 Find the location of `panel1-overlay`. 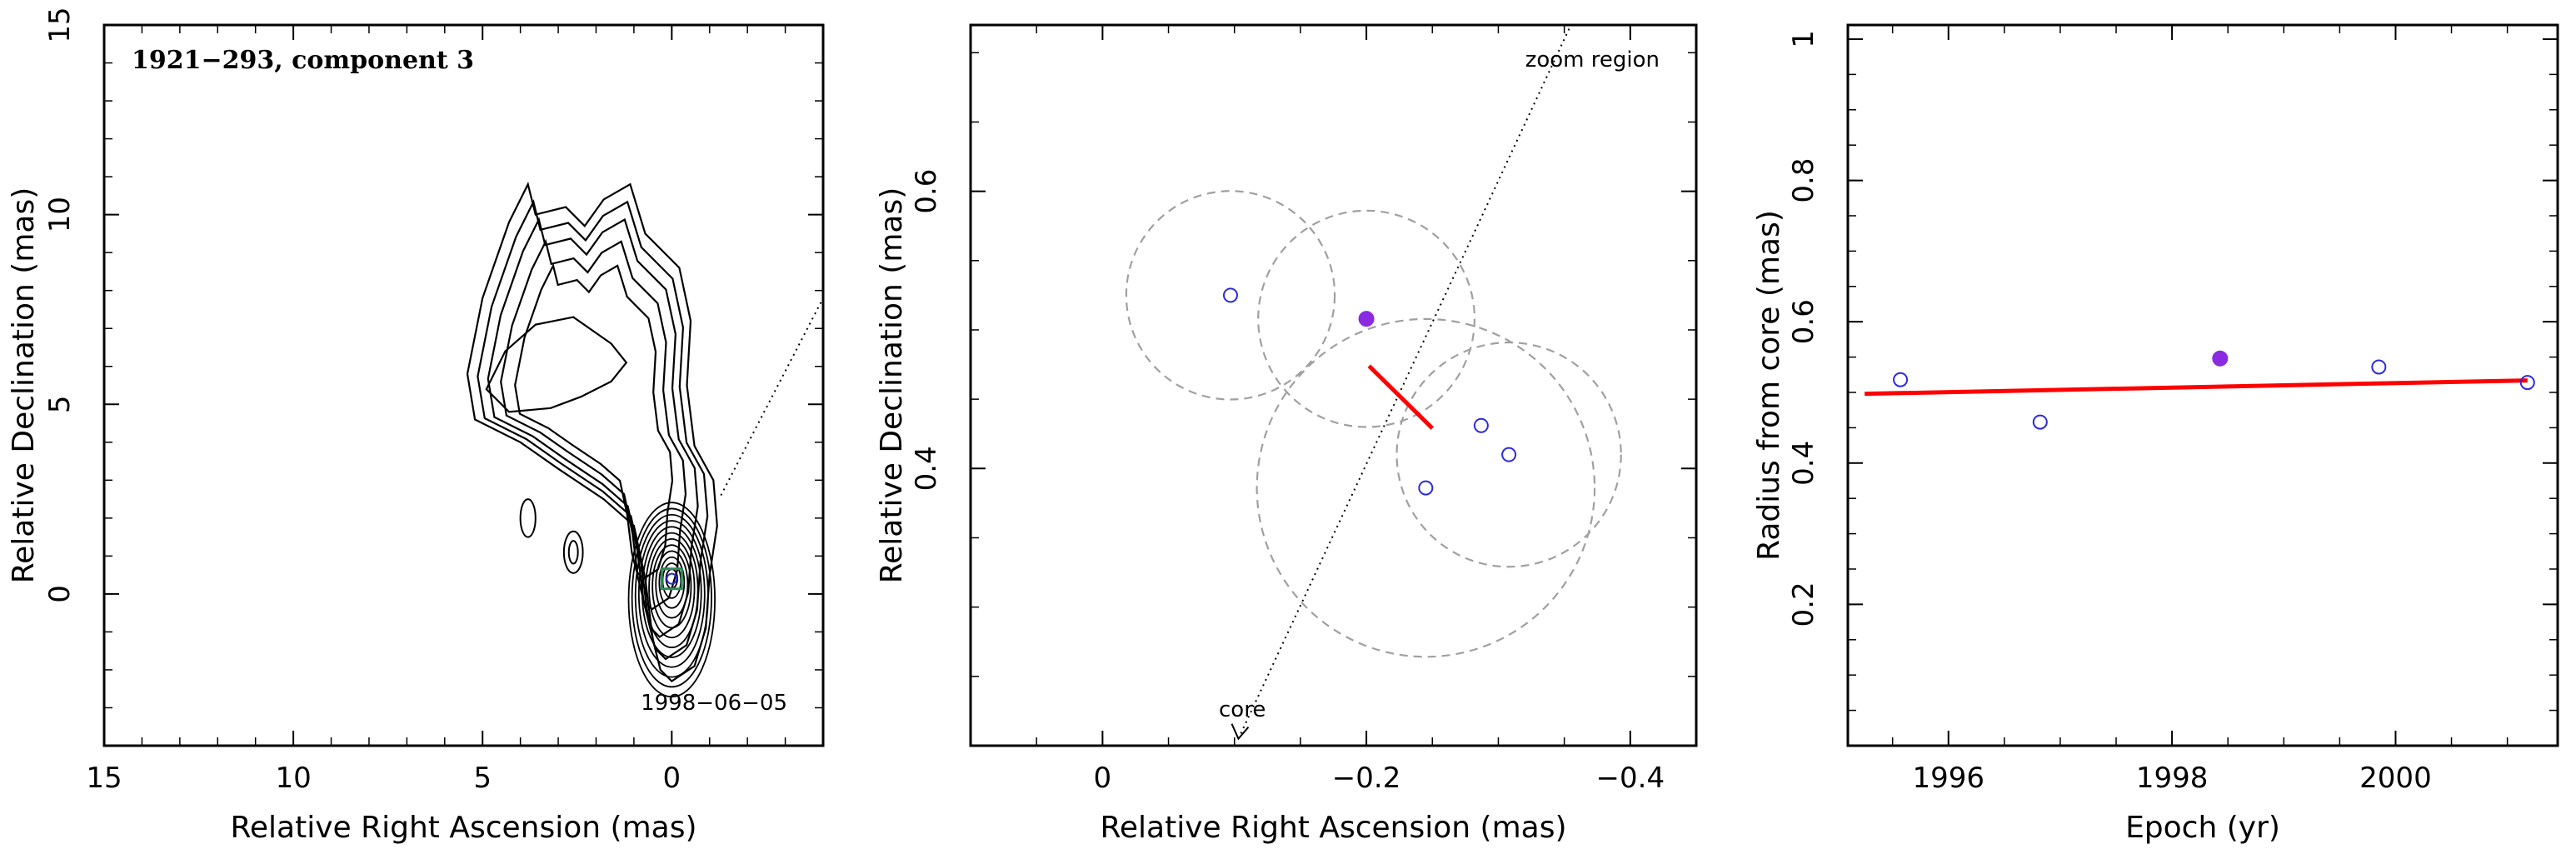

panel1-overlay is located at coordinates (742, 444).